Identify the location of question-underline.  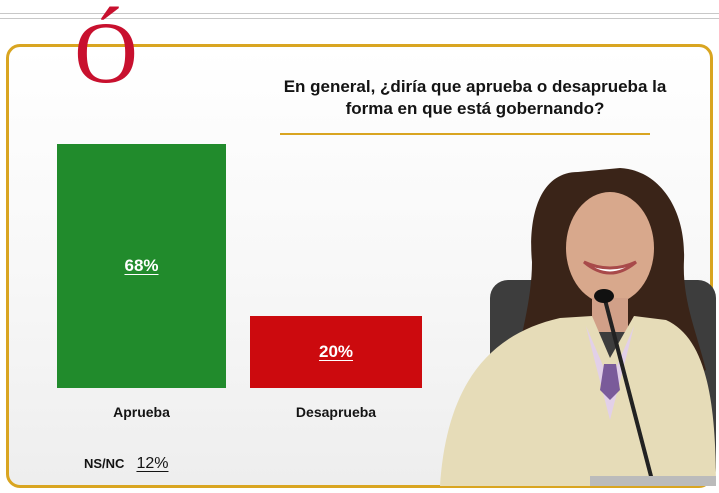
(465, 134).